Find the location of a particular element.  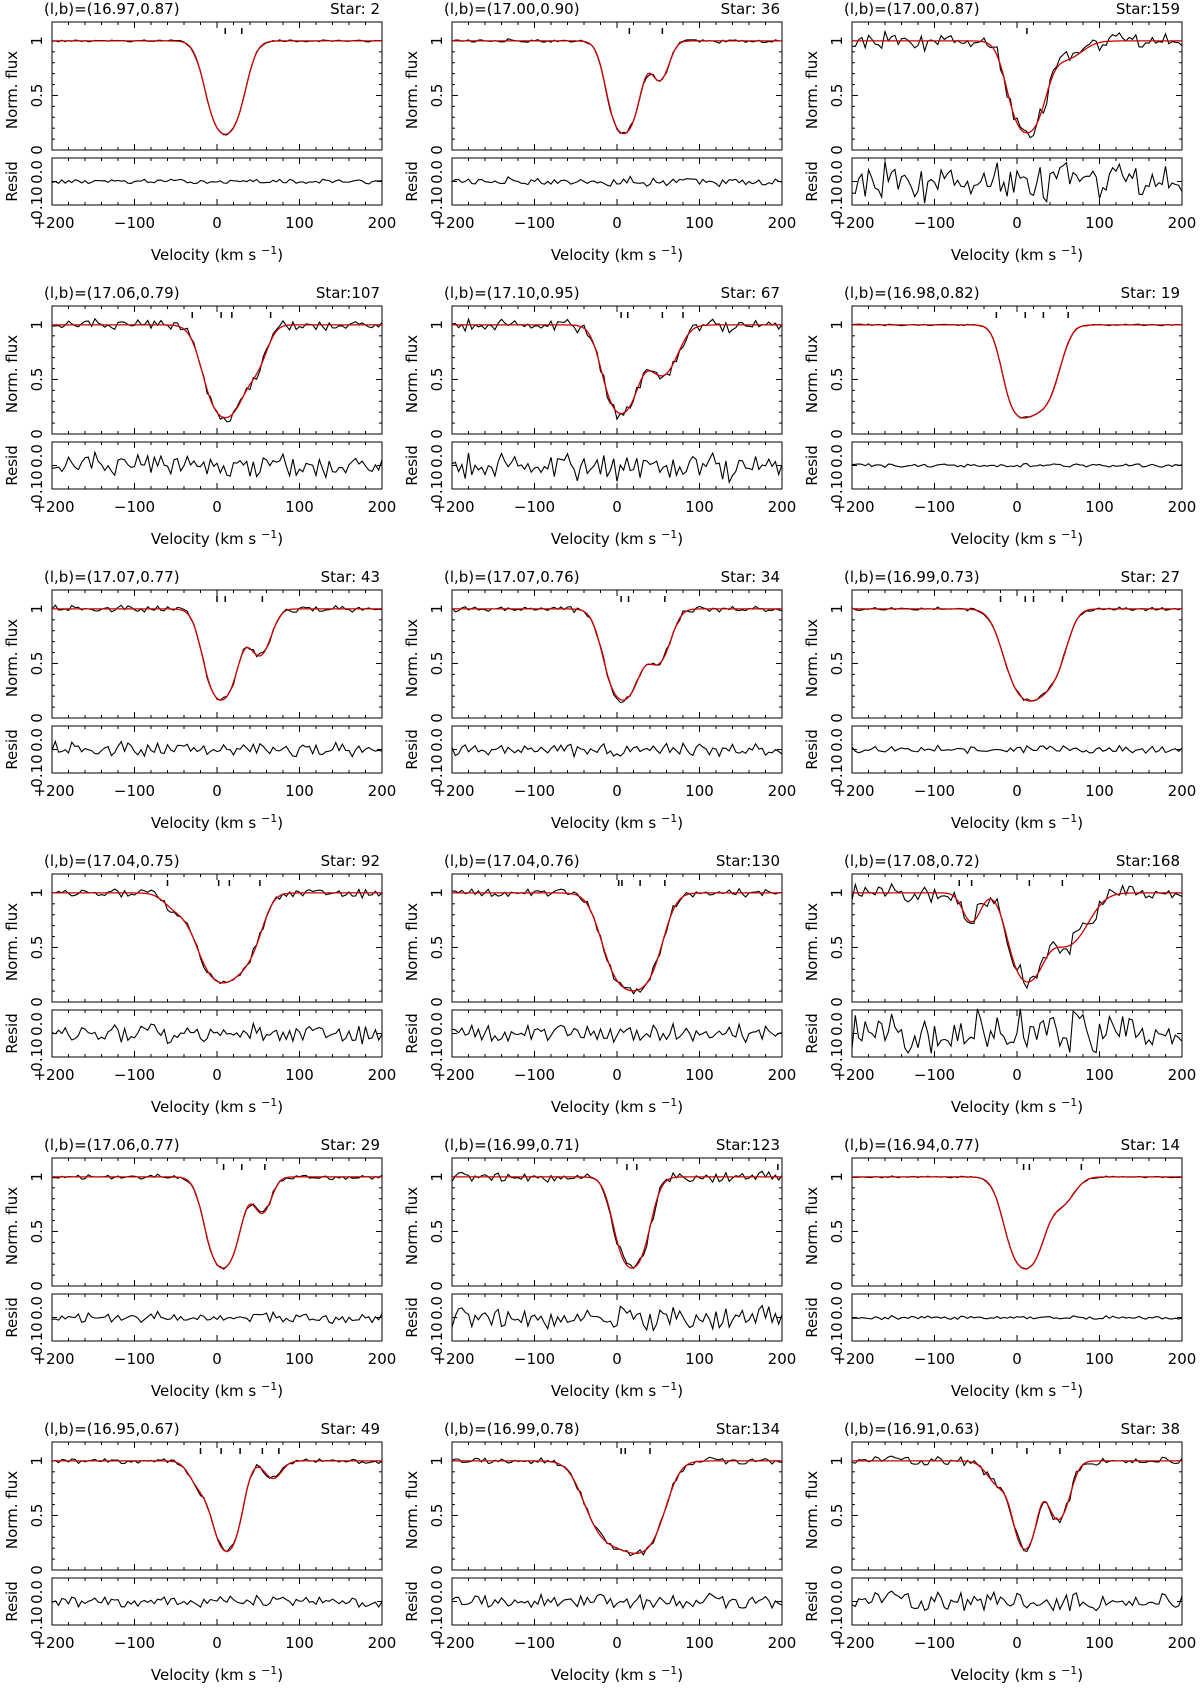

star-label: Star:134 is located at coordinates (748, 1429).